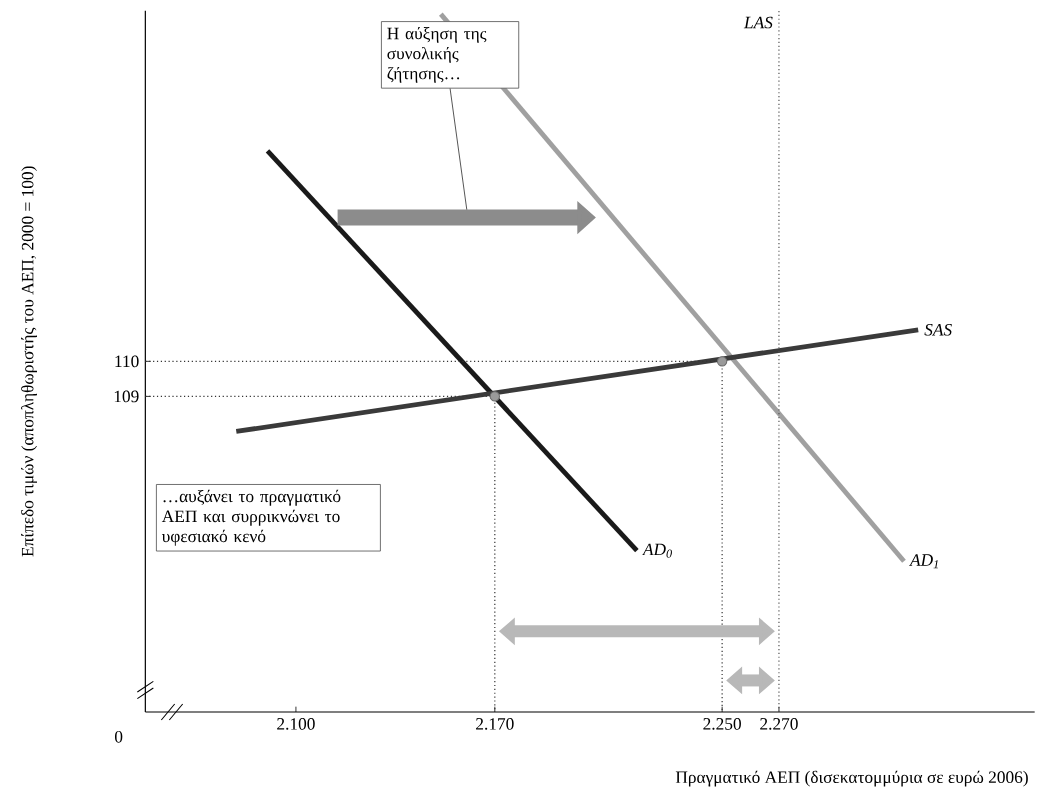 Image resolution: width=1044 pixels, height=800 pixels. What do you see at coordinates (758, 22) in the screenshot?
I see `ref-line-label: LAS` at bounding box center [758, 22].